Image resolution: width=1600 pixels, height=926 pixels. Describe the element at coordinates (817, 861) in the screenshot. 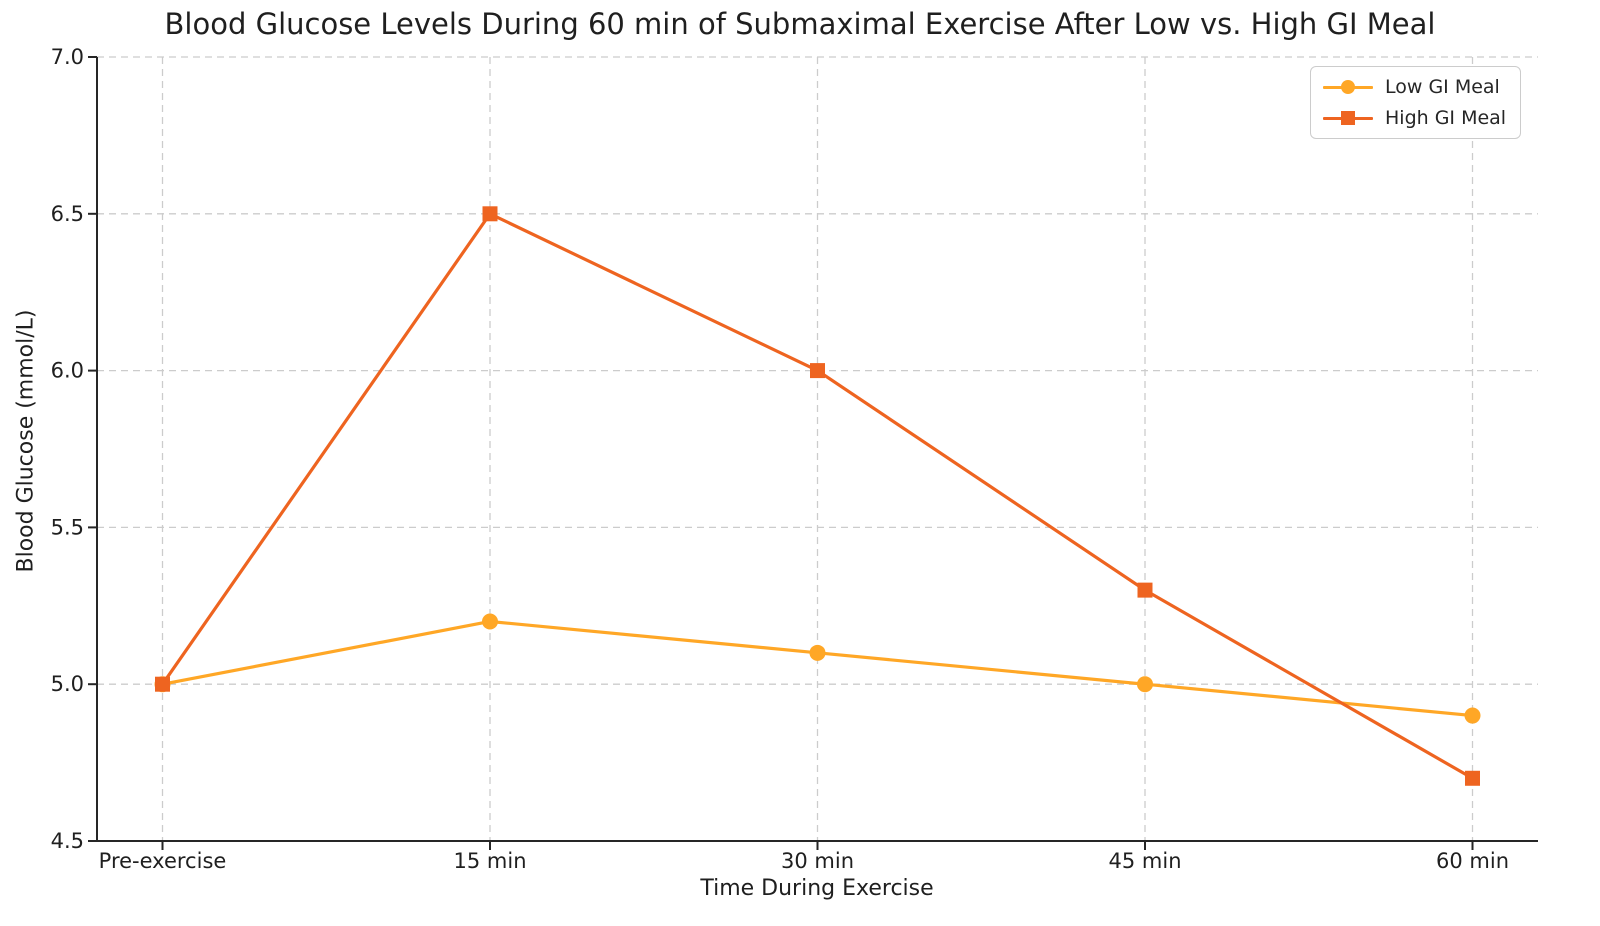

I see `x-tick-label: 30 min` at that location.